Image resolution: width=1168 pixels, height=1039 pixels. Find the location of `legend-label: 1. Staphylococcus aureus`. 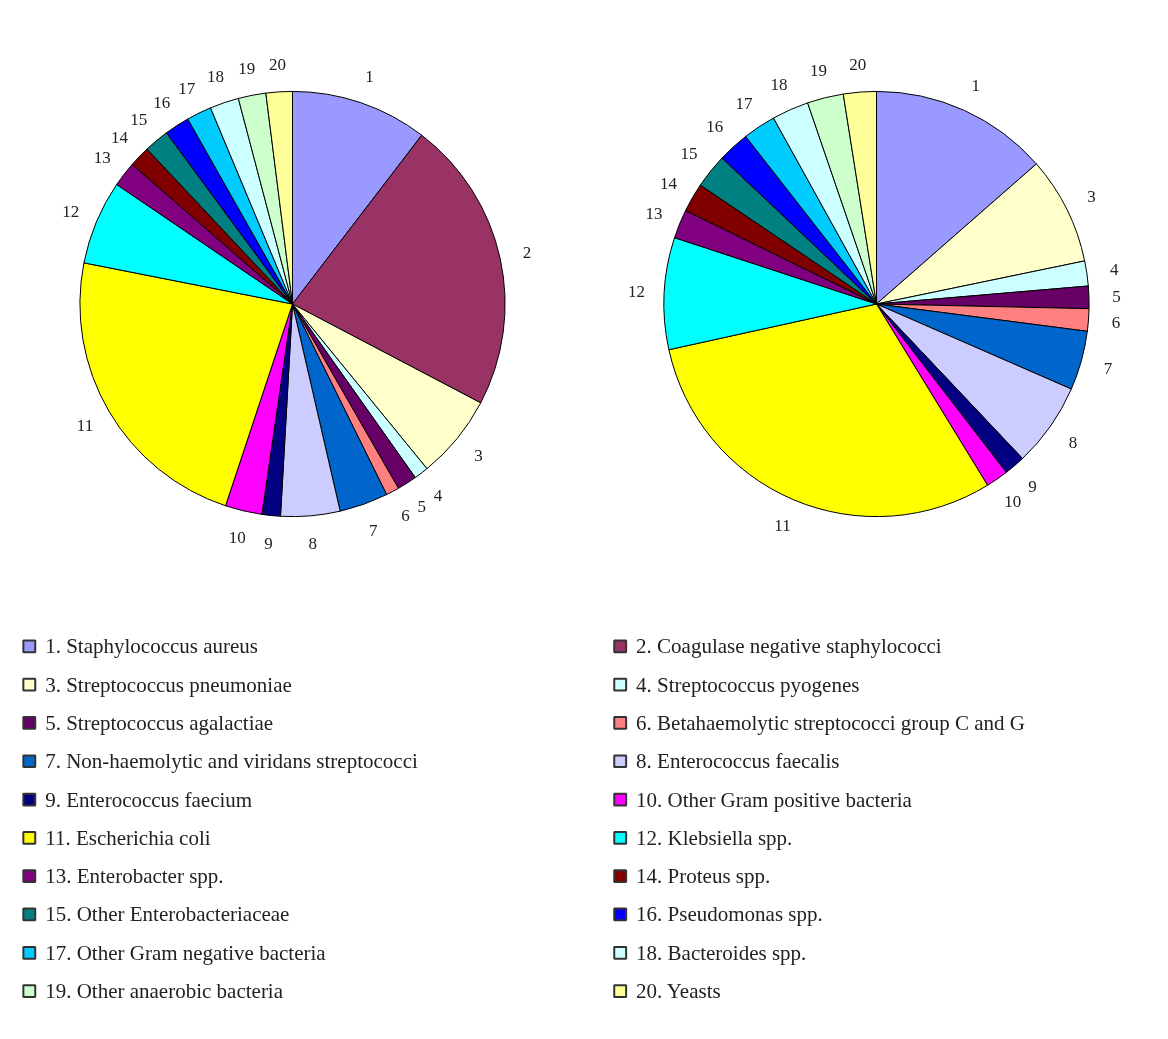

legend-label: 1. Staphylococcus aureus is located at coordinates (152, 646).